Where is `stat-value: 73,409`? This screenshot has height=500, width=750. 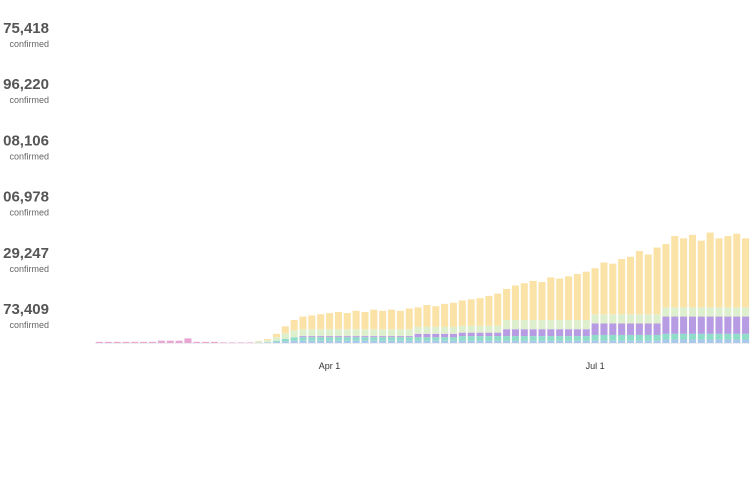 stat-value: 73,409 is located at coordinates (26, 309).